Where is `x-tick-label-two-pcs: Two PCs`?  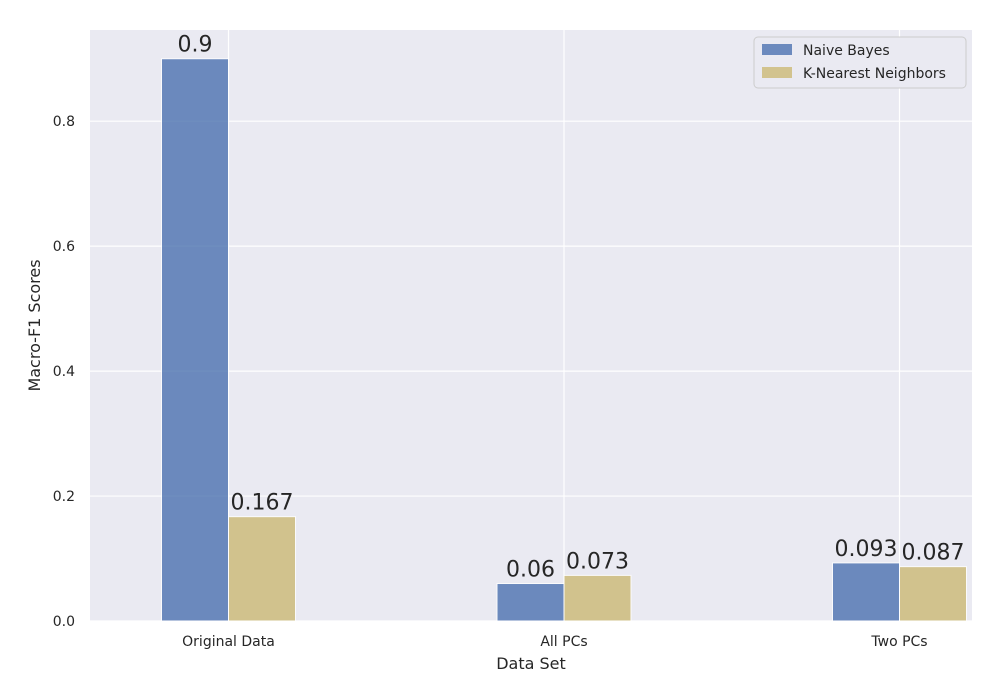
x-tick-label-two-pcs: Two PCs is located at coordinates (898, 642).